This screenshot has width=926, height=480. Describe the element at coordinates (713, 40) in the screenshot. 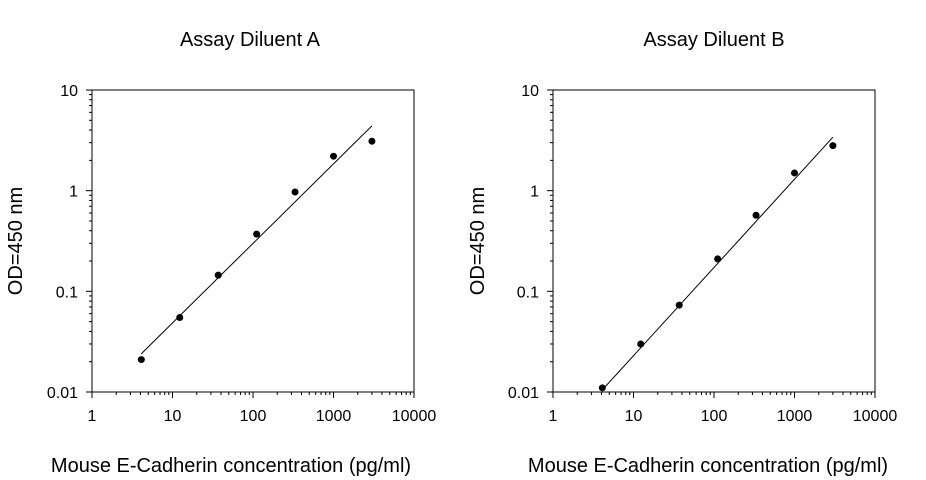

I see `chart-title: Assay Diluent B` at that location.